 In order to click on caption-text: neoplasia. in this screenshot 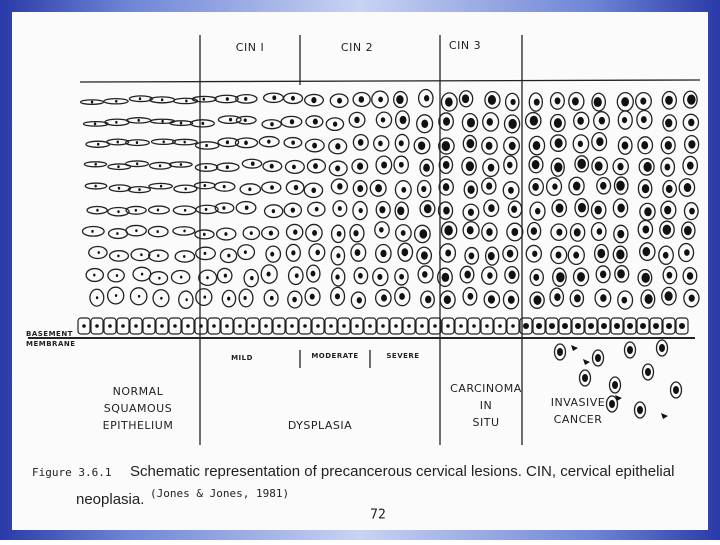, I will do `click(110, 499)`.